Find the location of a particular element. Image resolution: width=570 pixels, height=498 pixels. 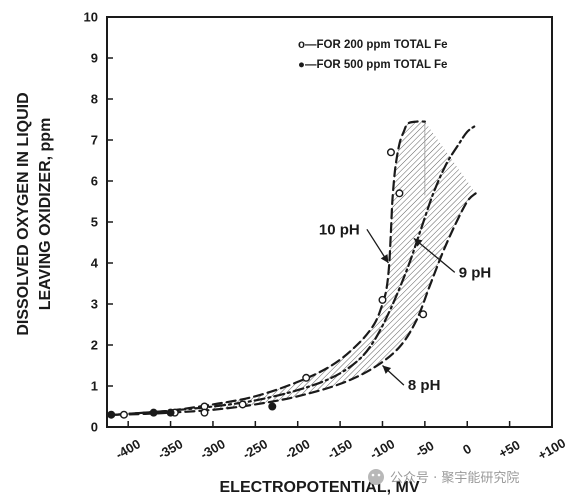

x-tick-label: 0 is located at coordinates (467, 449).